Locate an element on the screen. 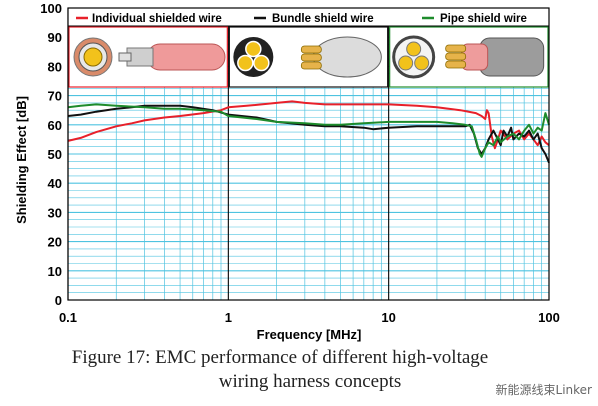 The image size is (598, 406). bundle-shield-cable-image is located at coordinates (308, 57).